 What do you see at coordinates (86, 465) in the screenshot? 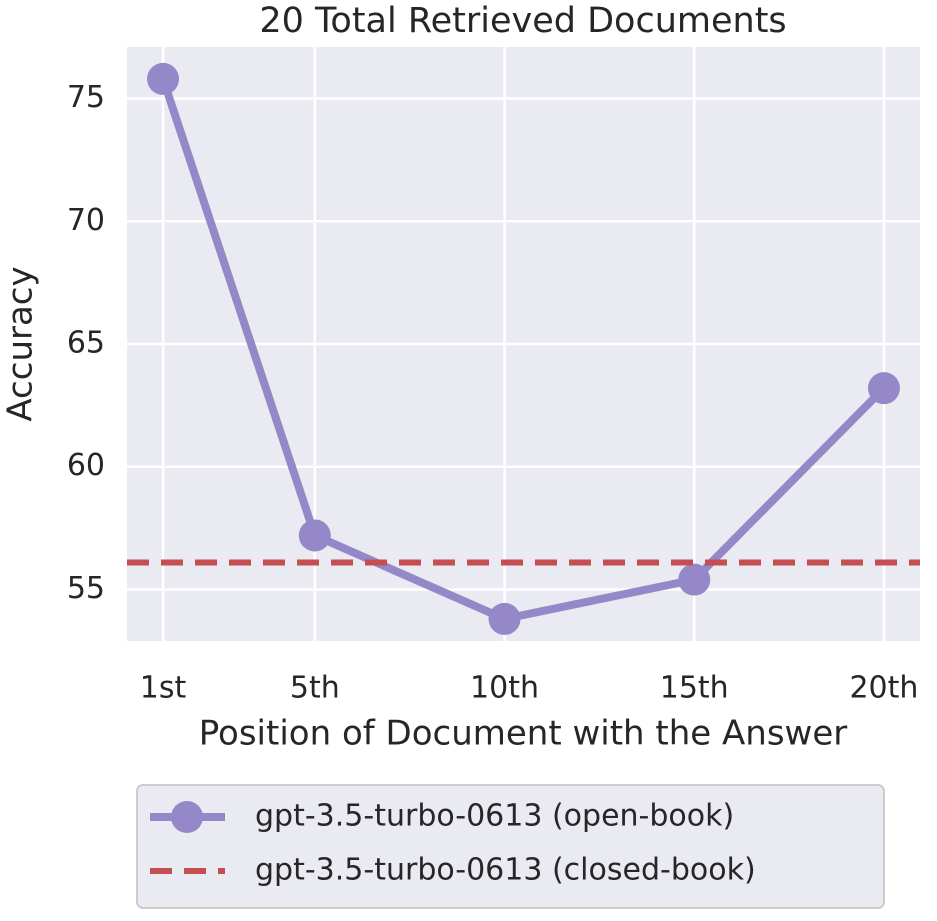
I see `y-tick-label: 60` at bounding box center [86, 465].